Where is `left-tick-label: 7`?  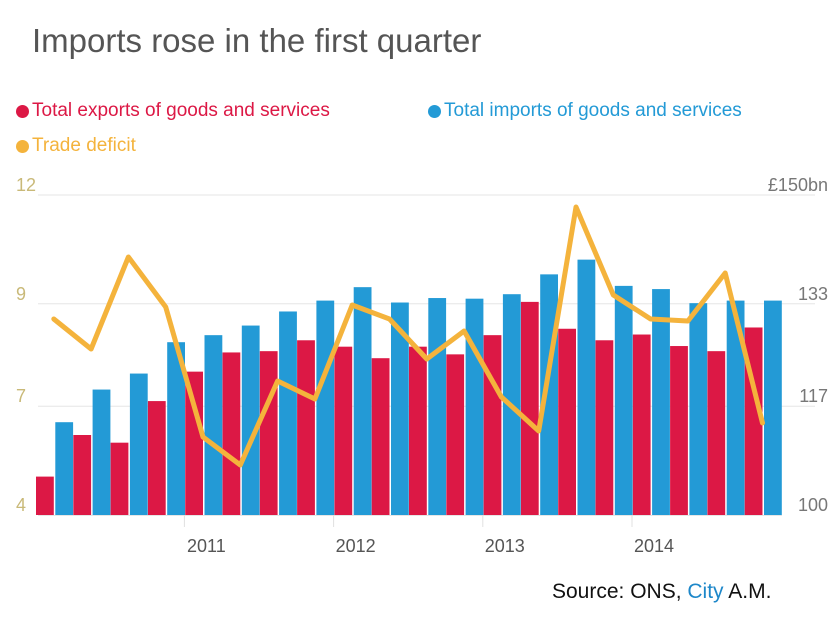
left-tick-label: 7 is located at coordinates (21, 396).